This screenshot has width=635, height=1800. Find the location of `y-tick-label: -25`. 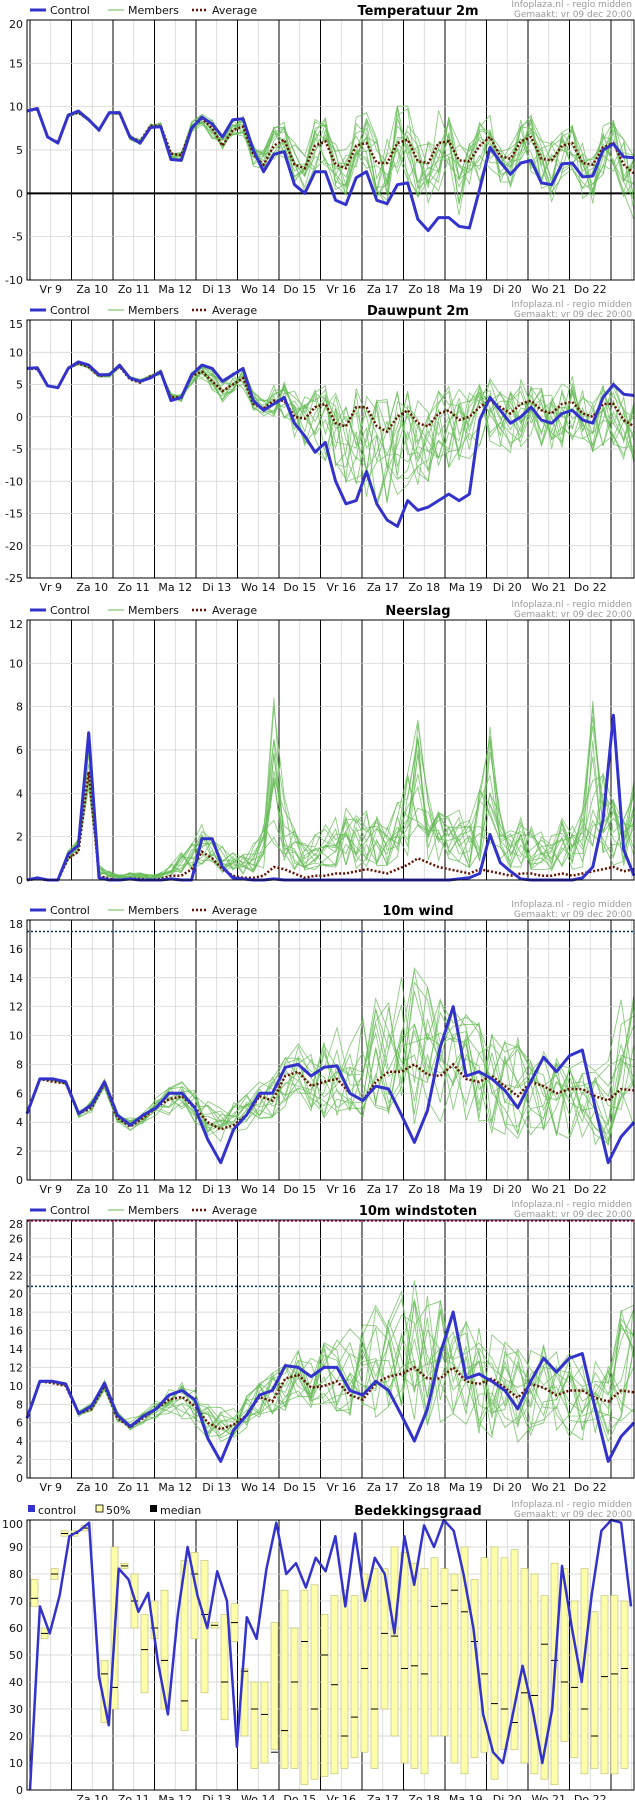

y-tick-label: -25 is located at coordinates (14, 578).